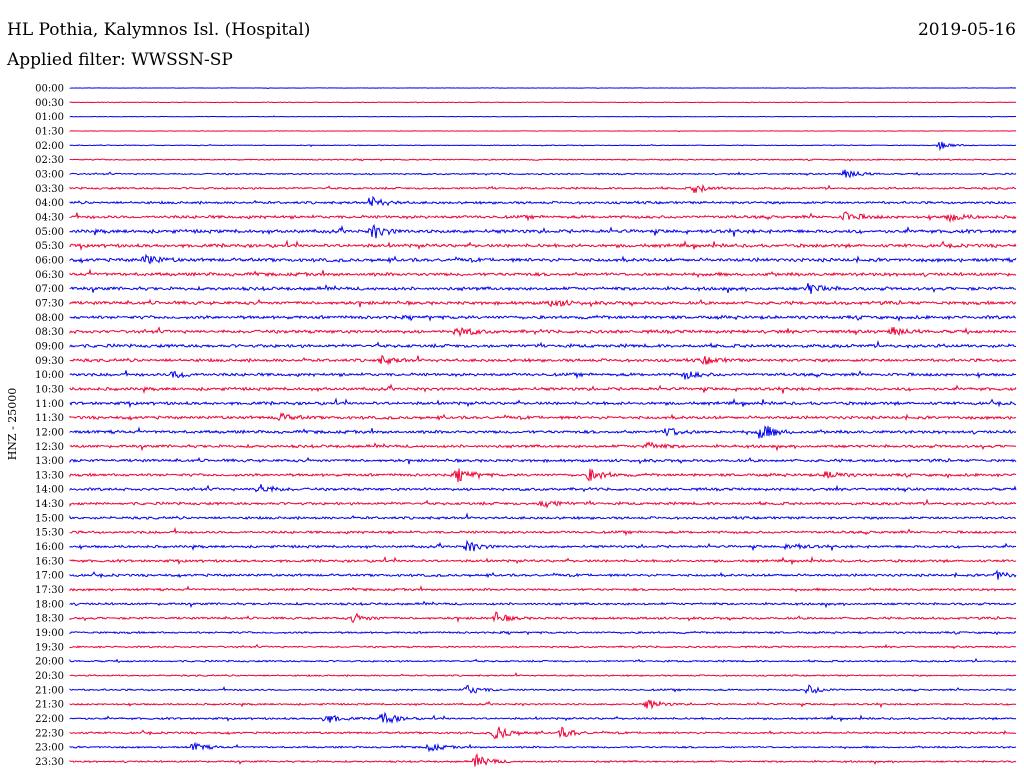 Image resolution: width=1024 pixels, height=780 pixels. Describe the element at coordinates (49, 389) in the screenshot. I see `row-label-1030: 10:30` at that location.